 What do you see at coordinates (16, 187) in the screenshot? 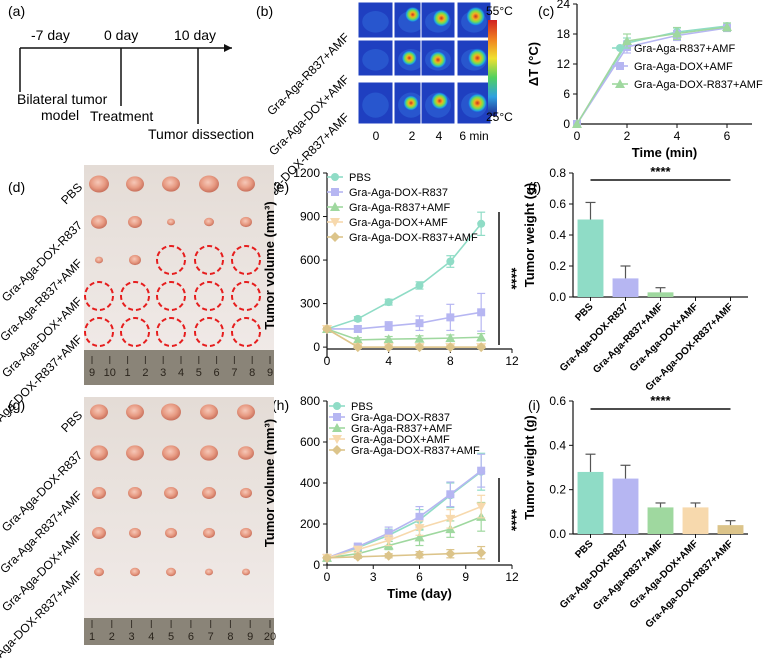
I see `panel-label-d: (d)` at bounding box center [16, 187].